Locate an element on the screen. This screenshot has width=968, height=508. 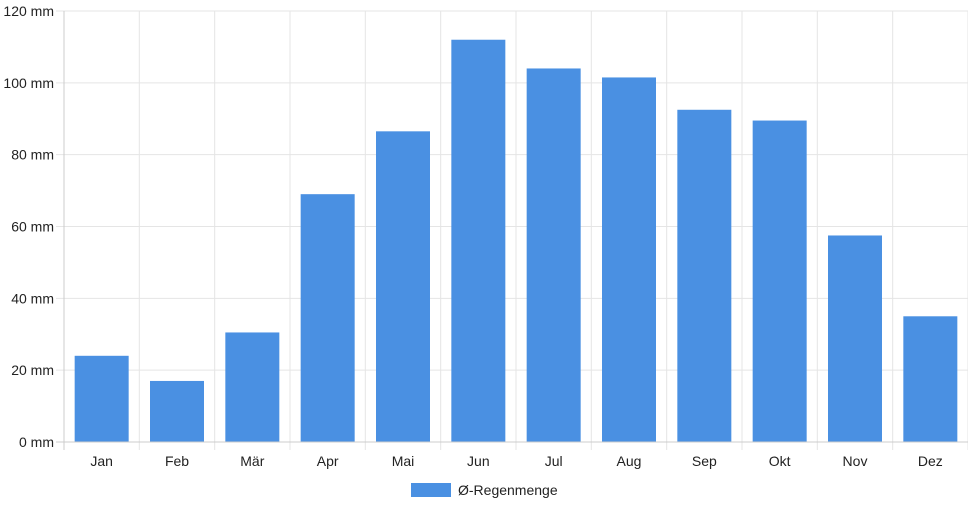
y-tick-label: 0 mm is located at coordinates (36, 442).